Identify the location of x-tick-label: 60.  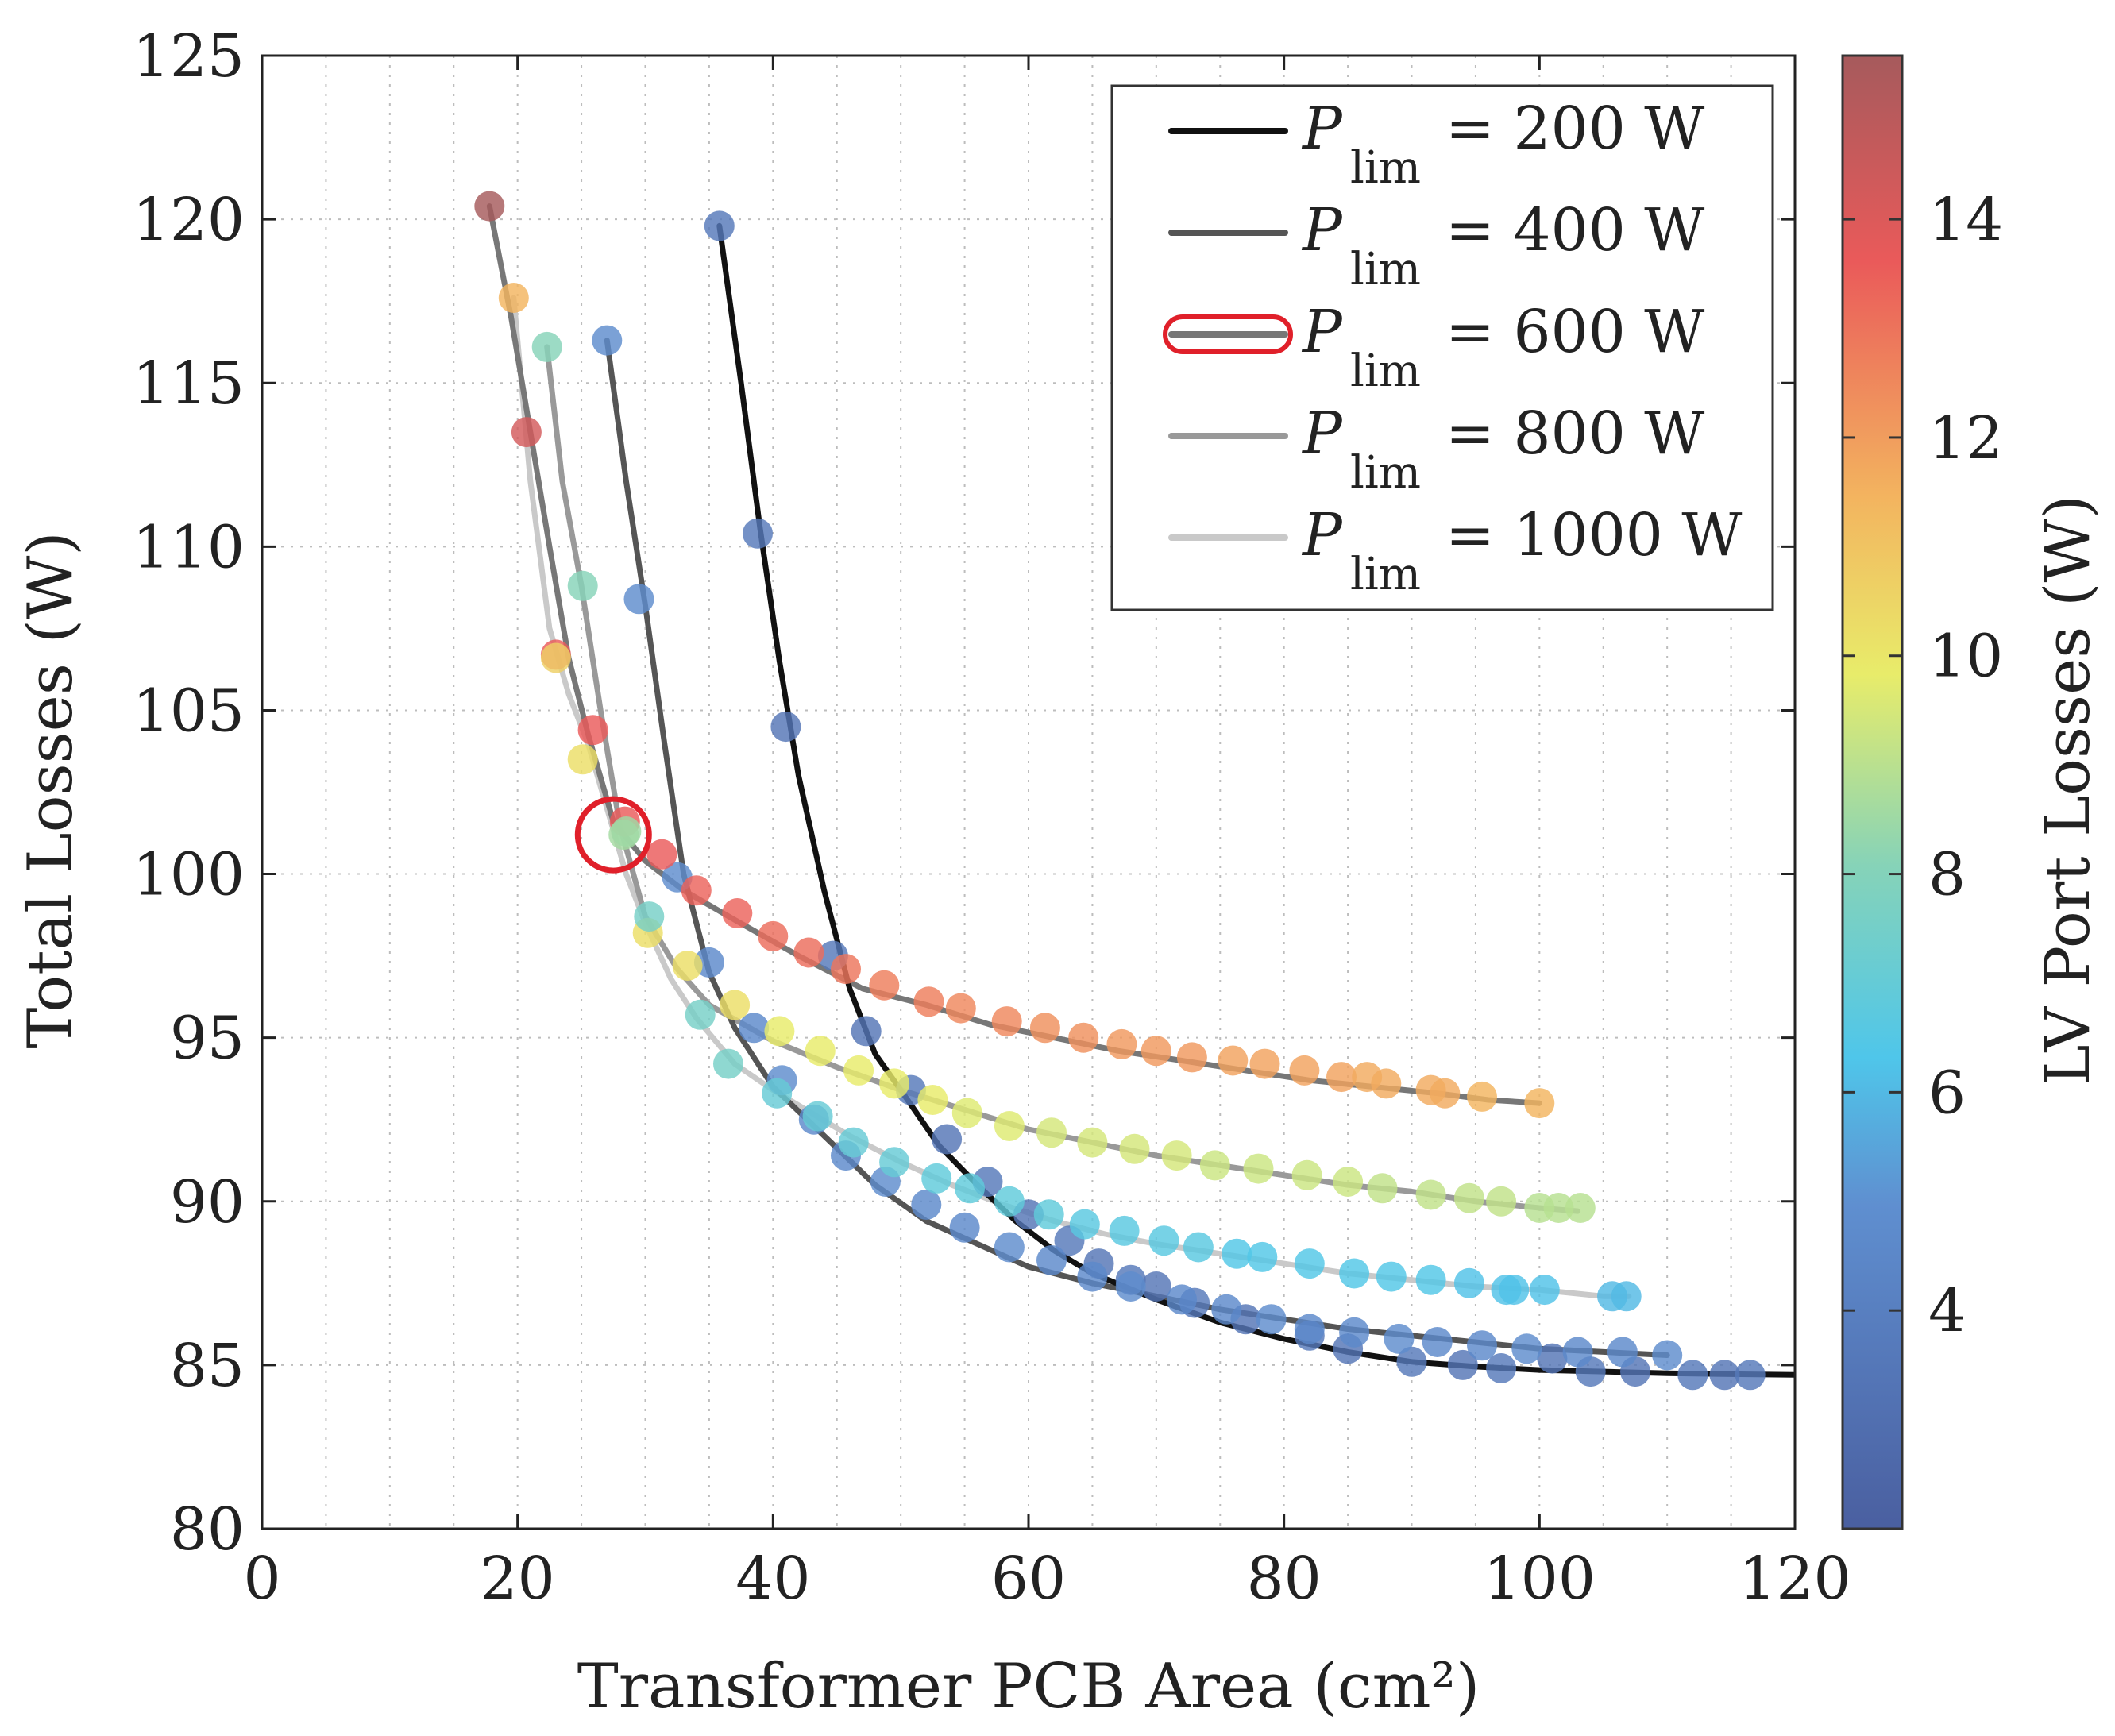
(1028, 1579).